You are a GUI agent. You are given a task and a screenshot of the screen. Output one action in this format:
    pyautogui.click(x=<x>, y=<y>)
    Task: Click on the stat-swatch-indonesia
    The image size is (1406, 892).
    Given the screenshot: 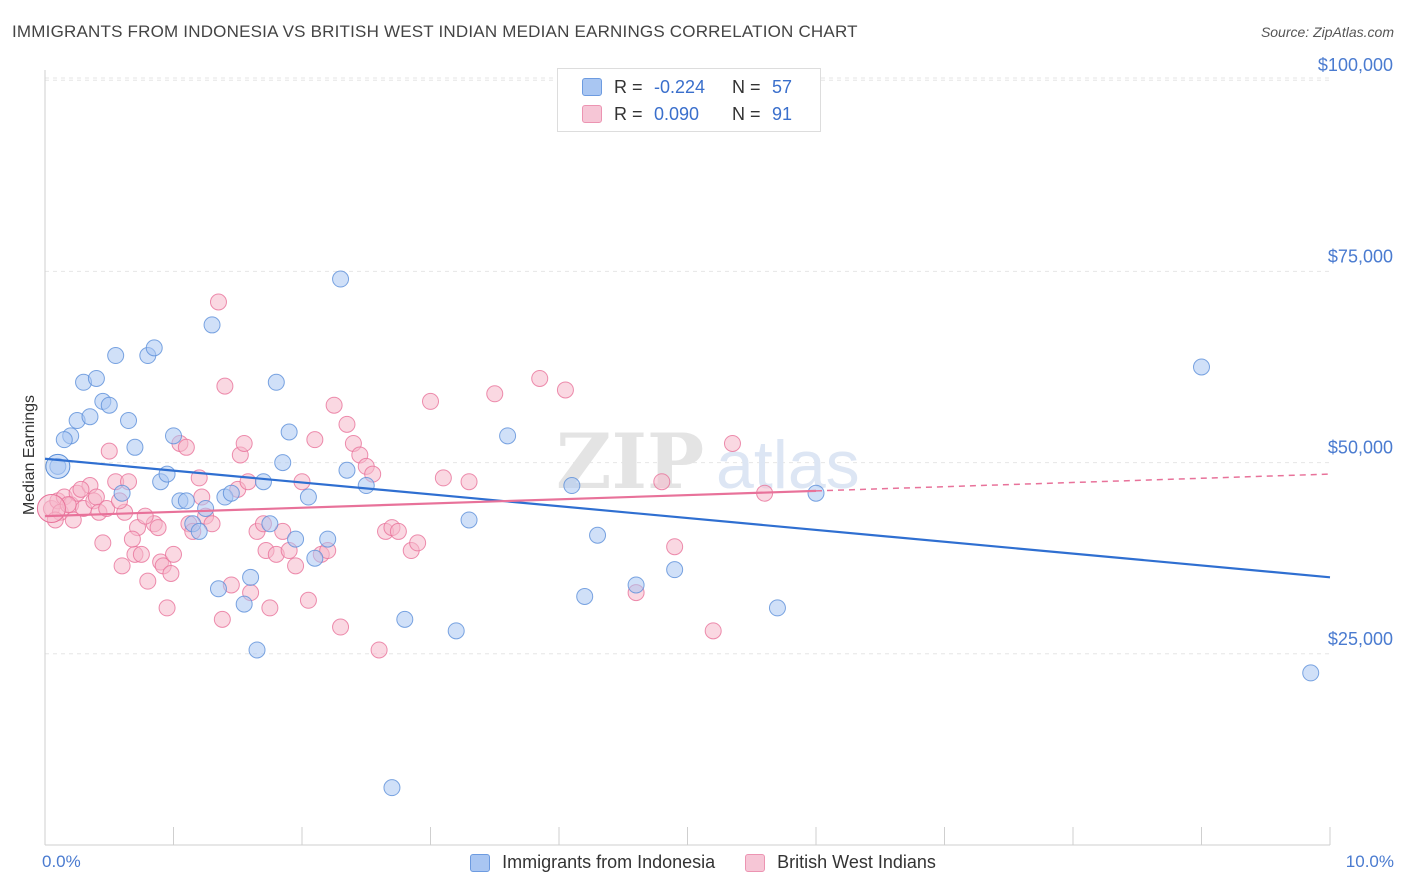 What is the action you would take?
    pyautogui.click(x=592, y=87)
    